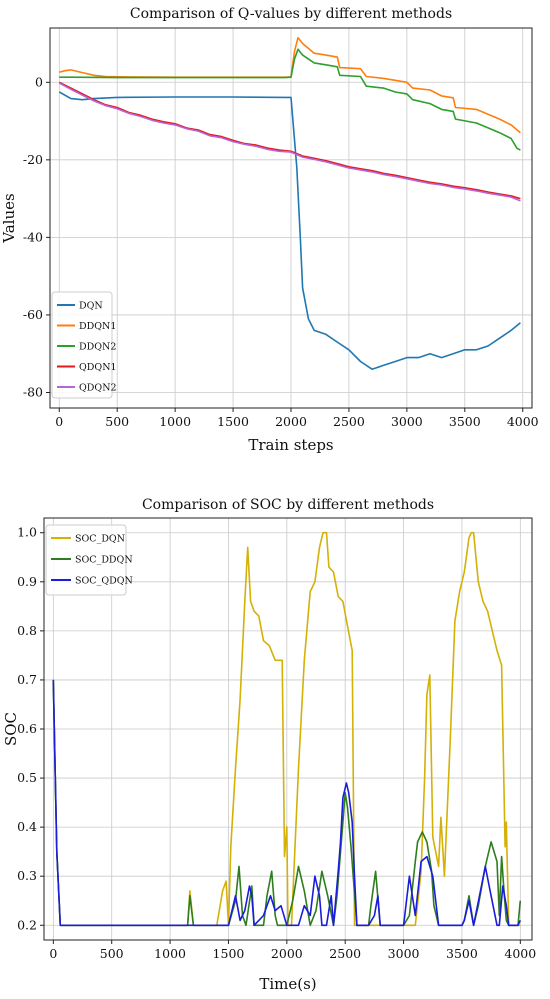 This screenshot has height=999, width=550. I want to click on y-tick-label: 0.4, so click(27, 826).